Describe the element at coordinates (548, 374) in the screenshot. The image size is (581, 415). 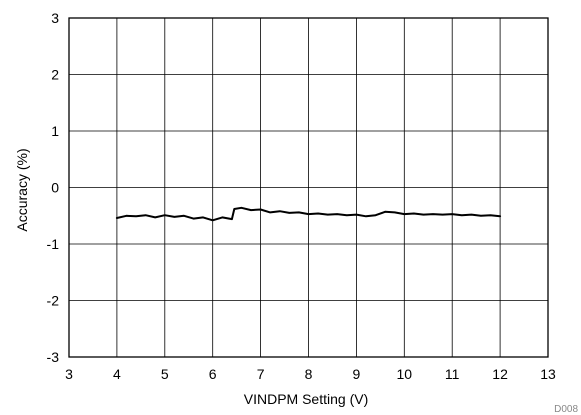
I see `x-tick-label: 13` at that location.